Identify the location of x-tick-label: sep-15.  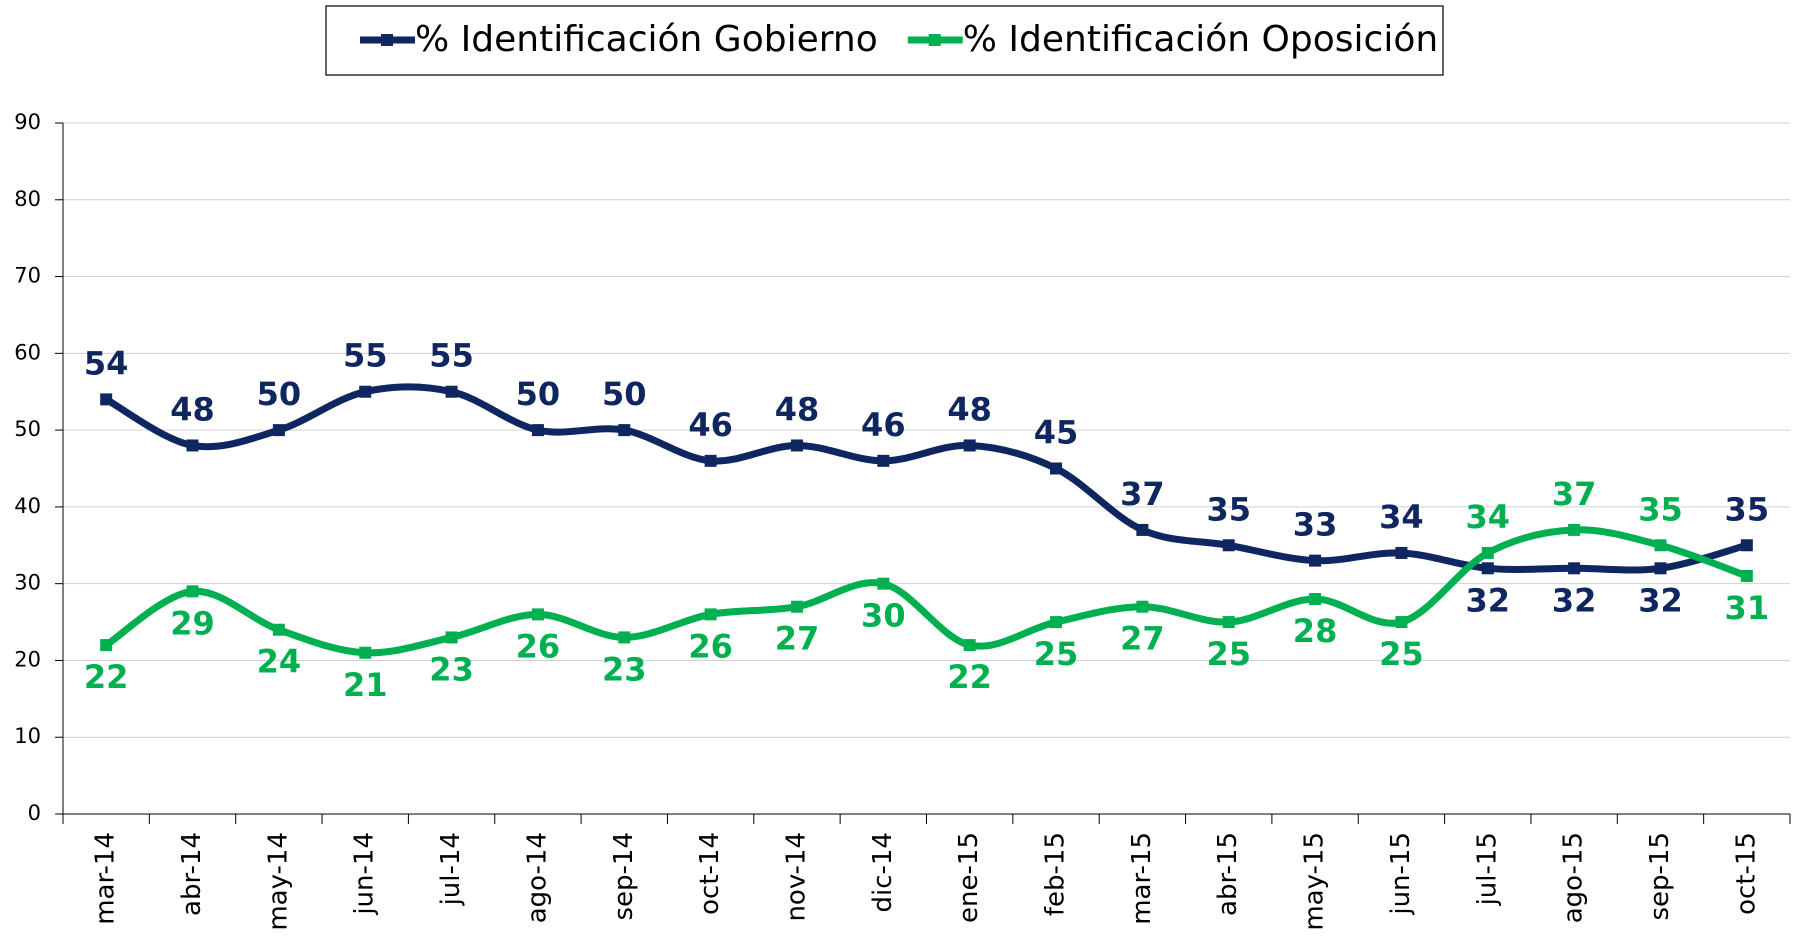
(1660, 876).